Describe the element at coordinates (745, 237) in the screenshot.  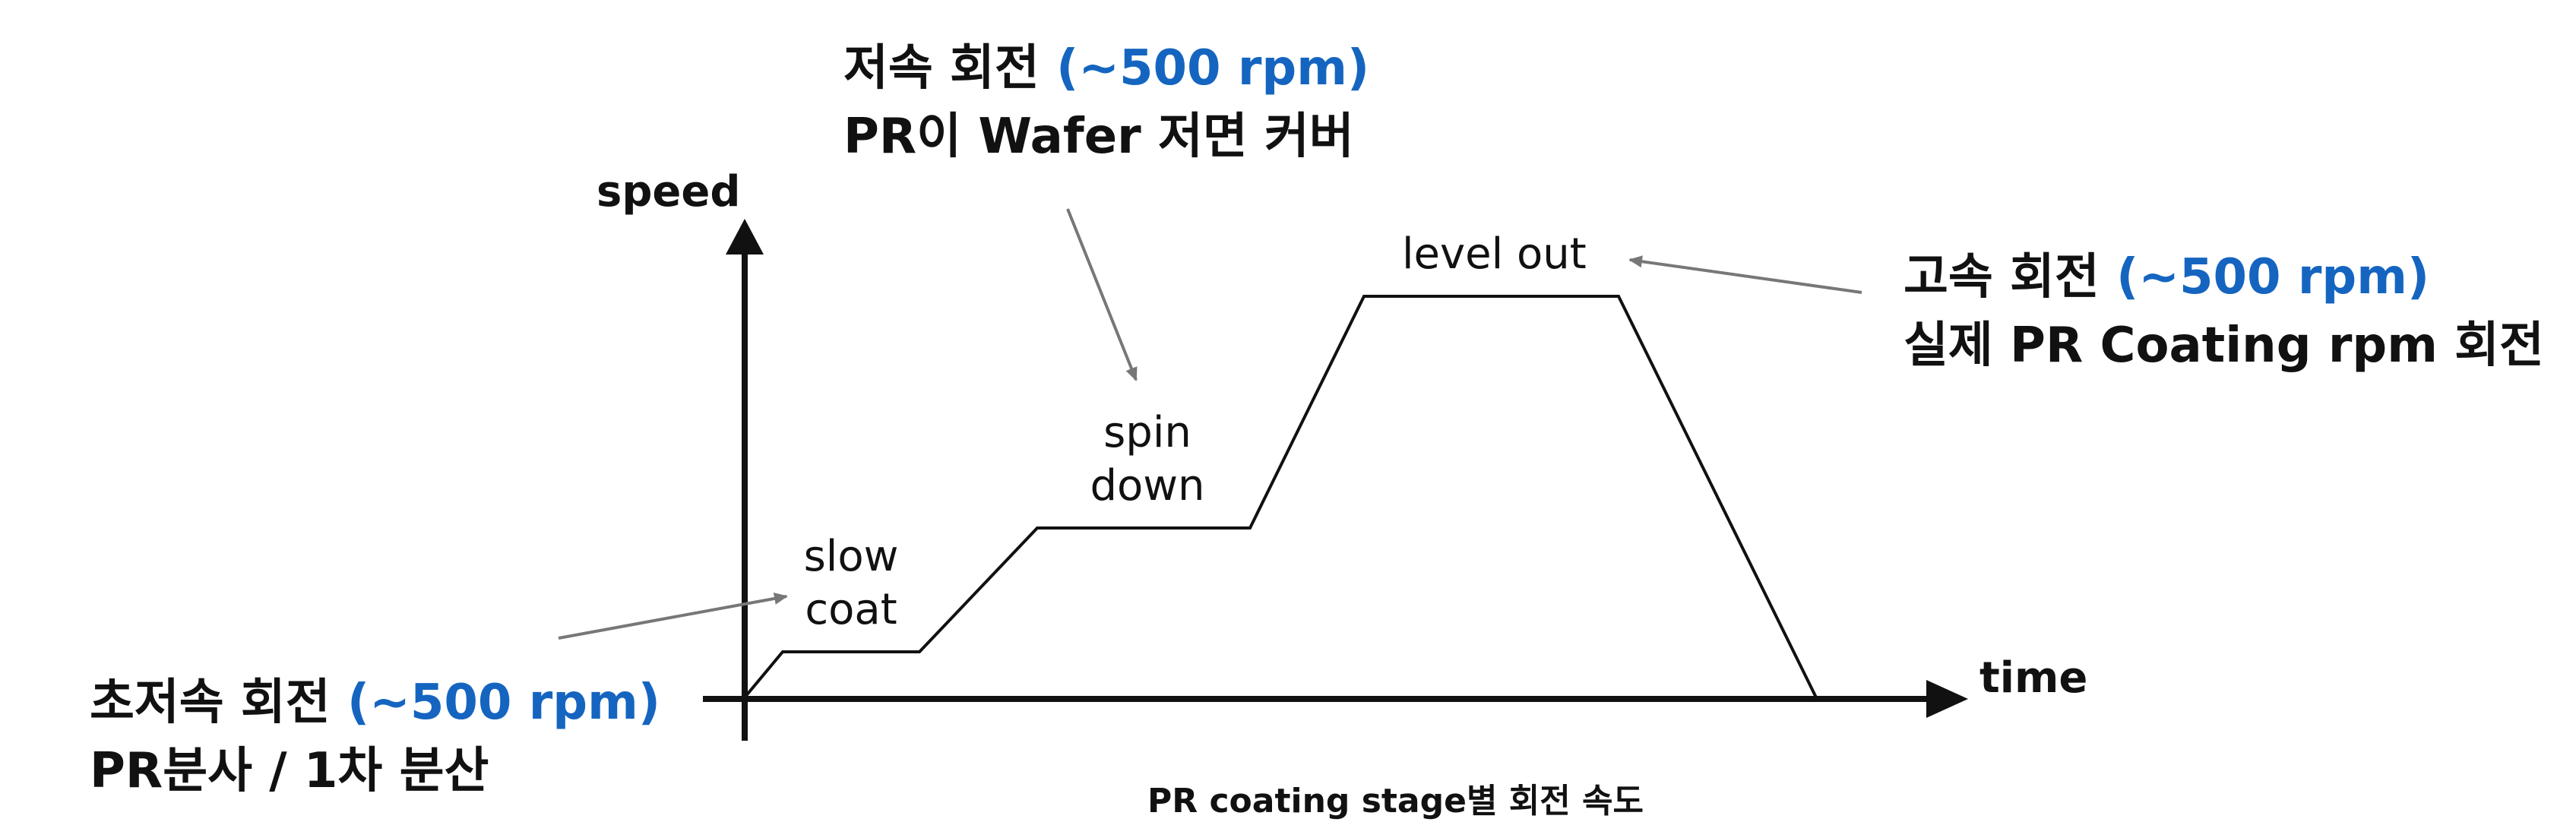
I see `y-axis-arrowhead` at that location.